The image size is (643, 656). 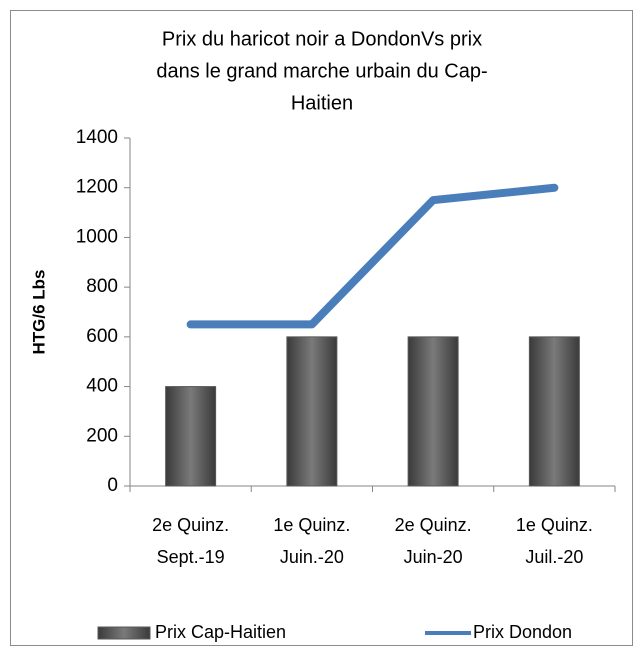 I want to click on legend-swatch, so click(x=124, y=633).